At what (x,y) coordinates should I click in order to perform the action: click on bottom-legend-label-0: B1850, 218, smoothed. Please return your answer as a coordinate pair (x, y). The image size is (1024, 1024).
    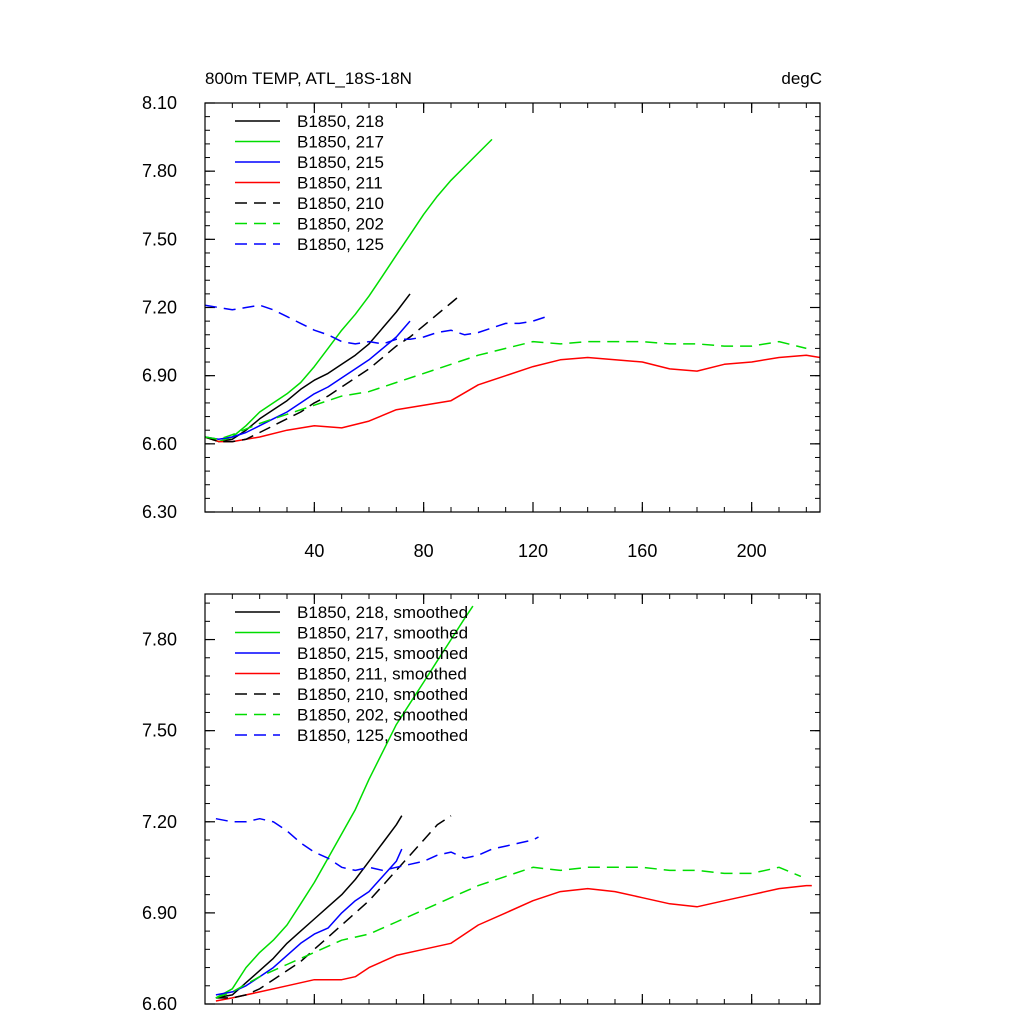
    Looking at the image, I should click on (382, 612).